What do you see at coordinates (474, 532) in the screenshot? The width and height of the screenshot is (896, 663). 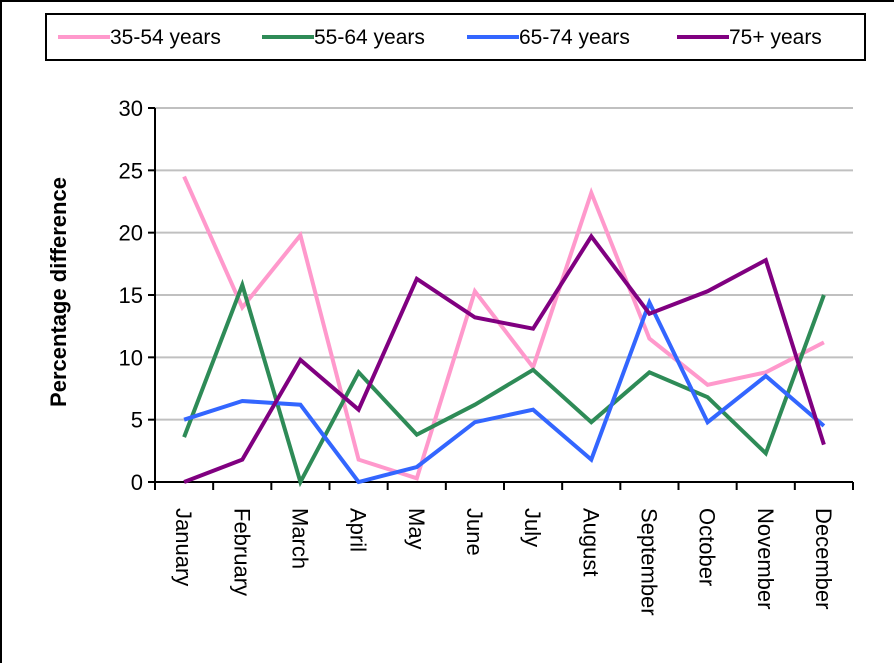 I see `x-tick-label: June` at bounding box center [474, 532].